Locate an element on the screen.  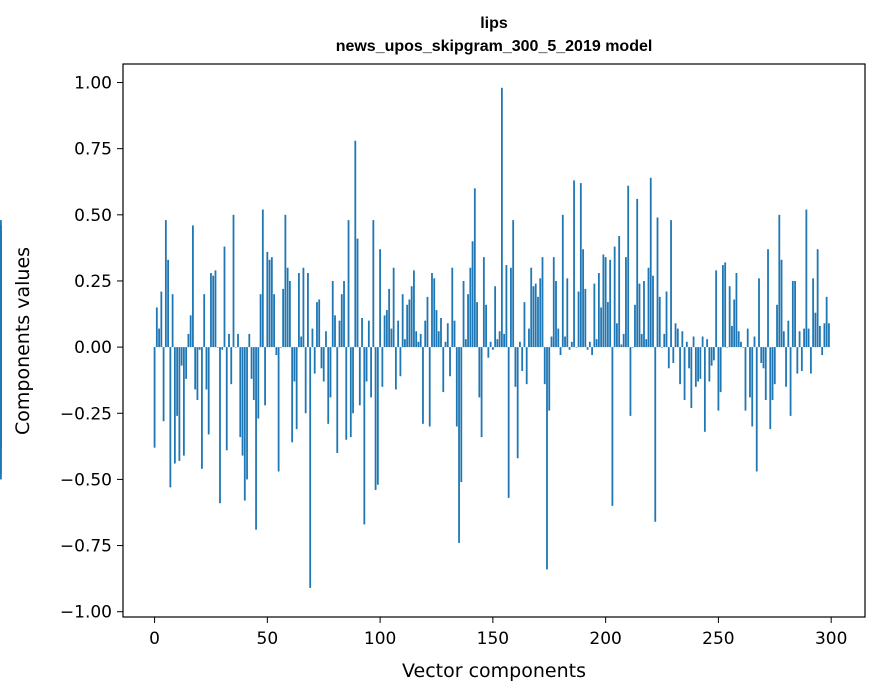
x-tick-label: 0 is located at coordinates (154, 639).